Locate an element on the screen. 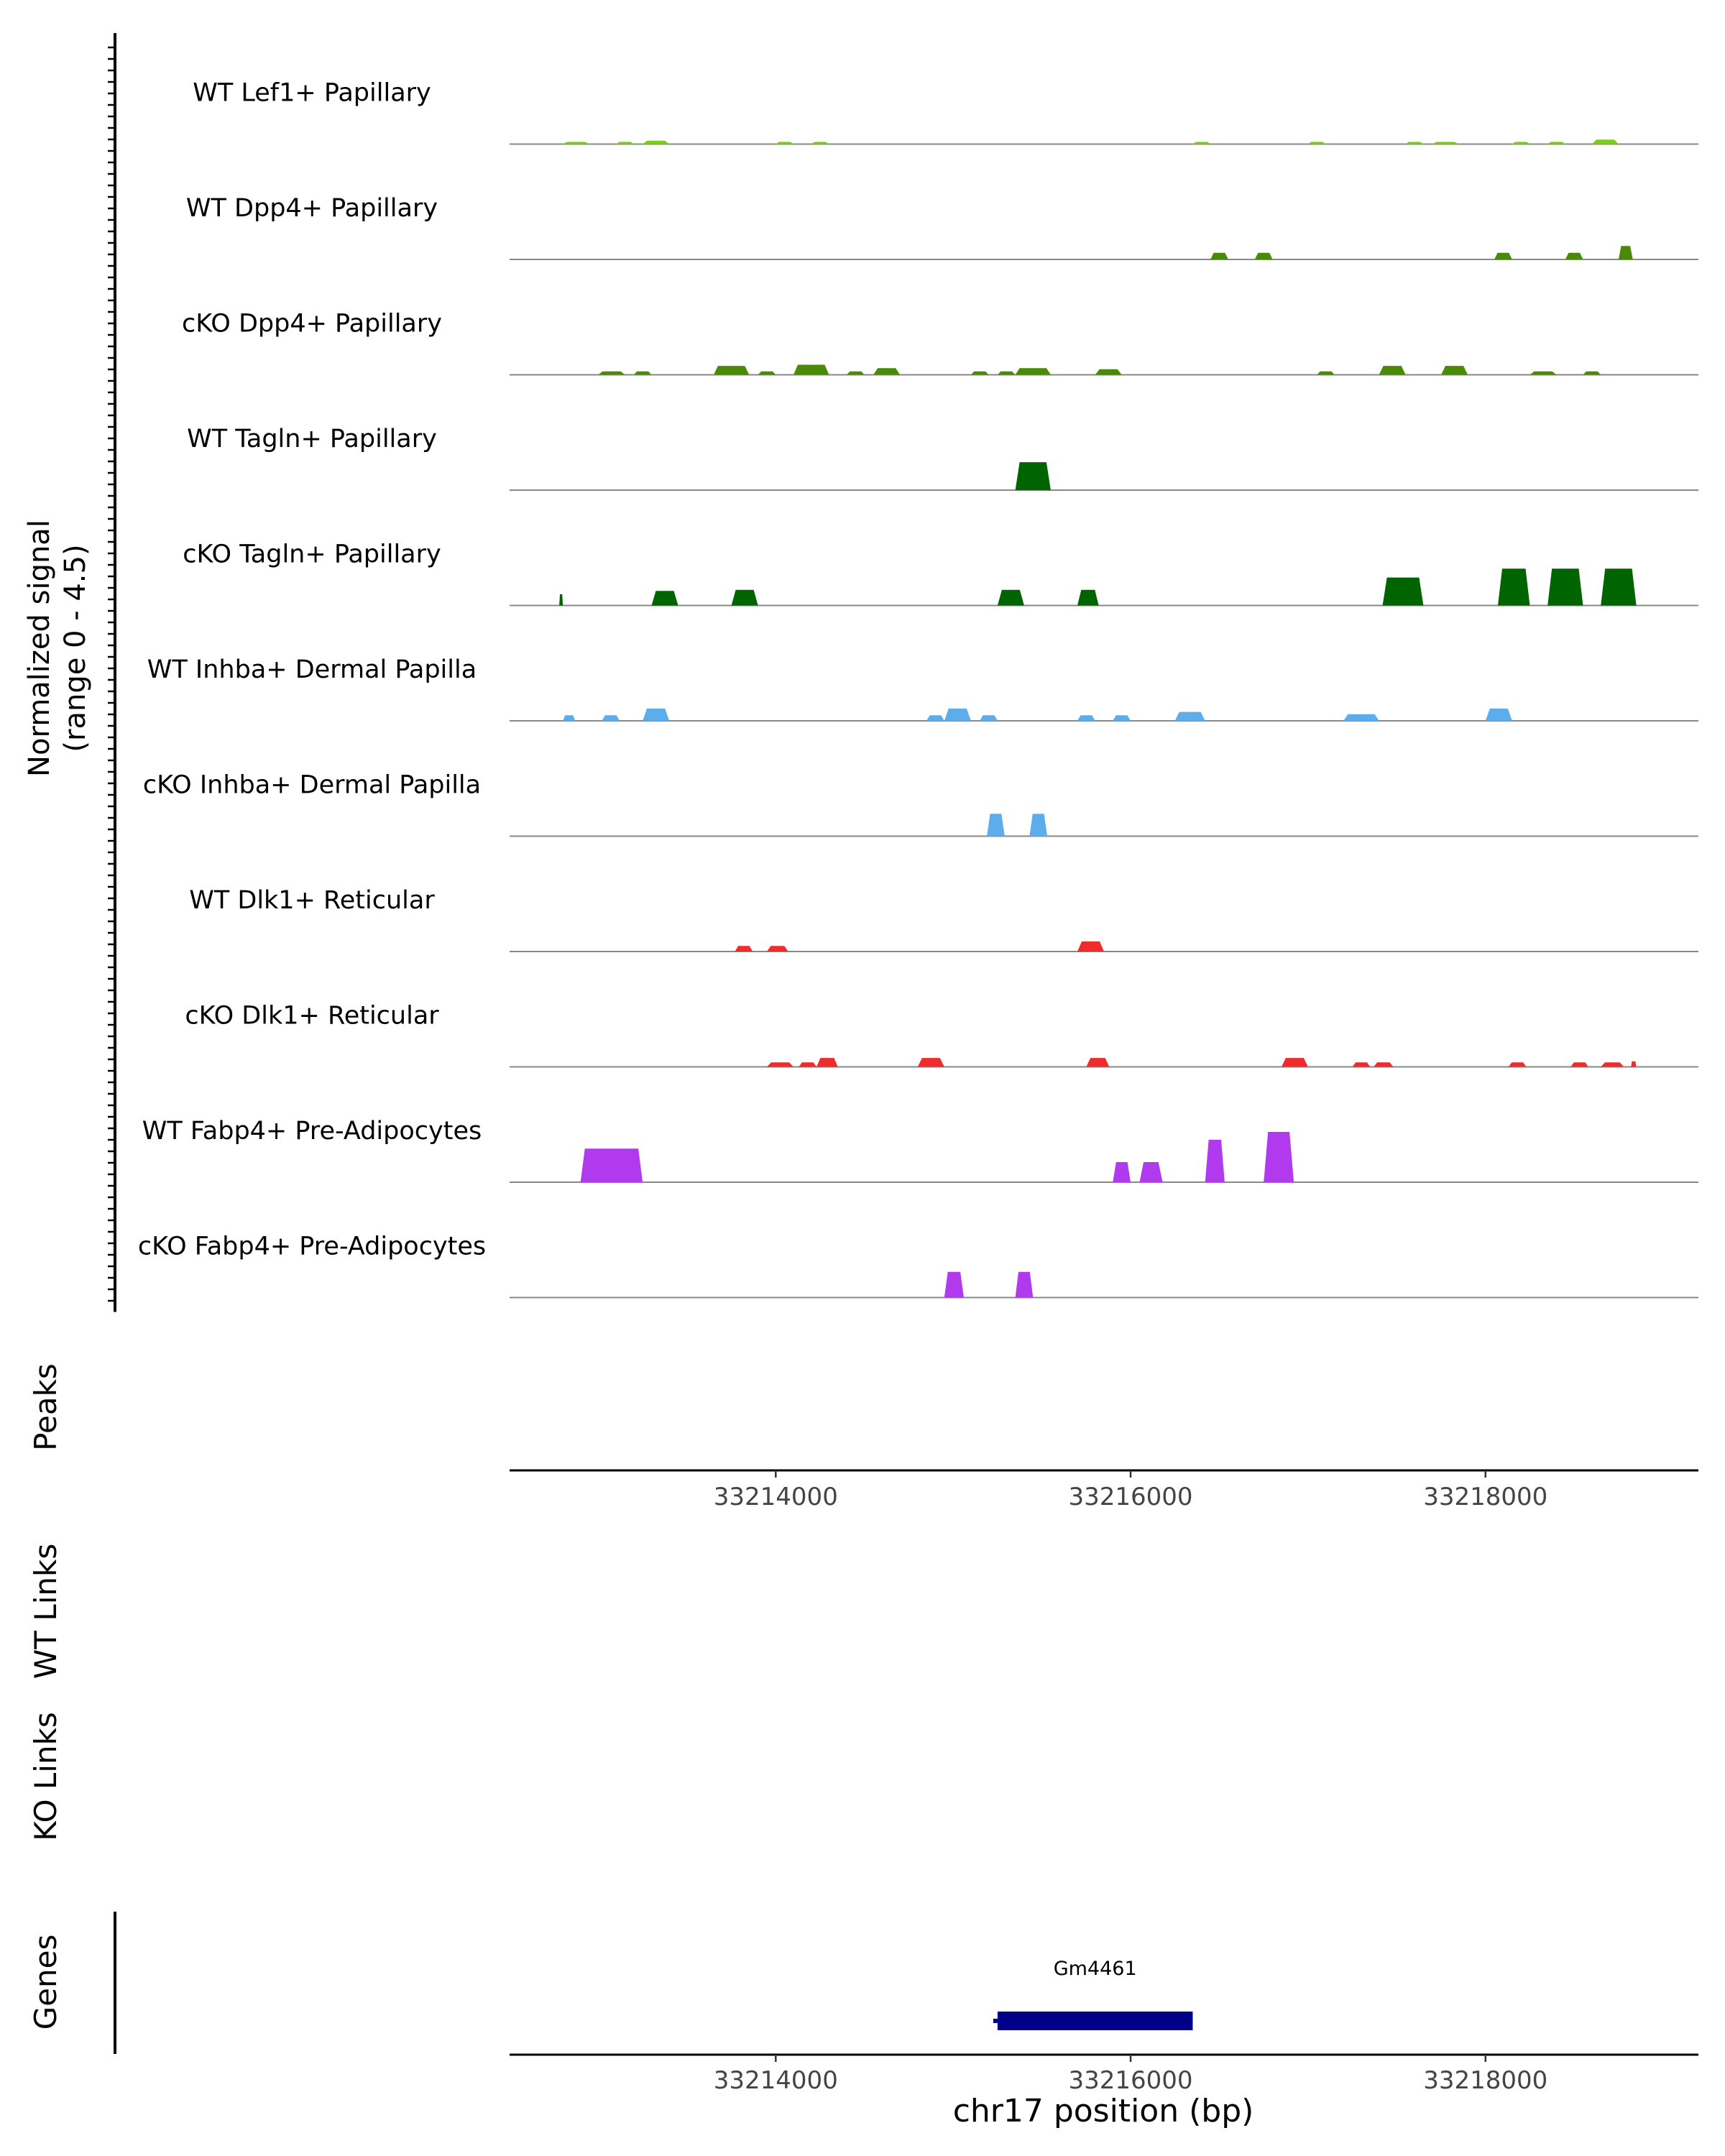 This screenshot has height=2156, width=1725. track: WT Lef1+ Papillary is located at coordinates (945, 112).